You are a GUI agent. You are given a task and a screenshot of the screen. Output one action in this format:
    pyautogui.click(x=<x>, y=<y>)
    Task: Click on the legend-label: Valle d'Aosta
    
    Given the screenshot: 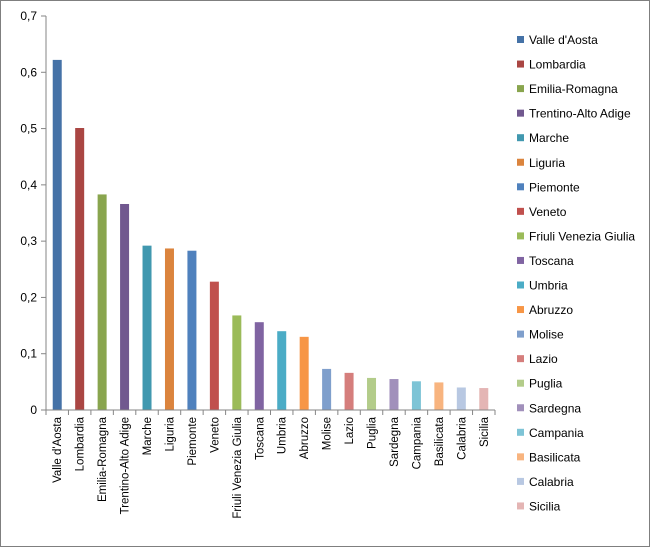 What is the action you would take?
    pyautogui.click(x=563, y=40)
    